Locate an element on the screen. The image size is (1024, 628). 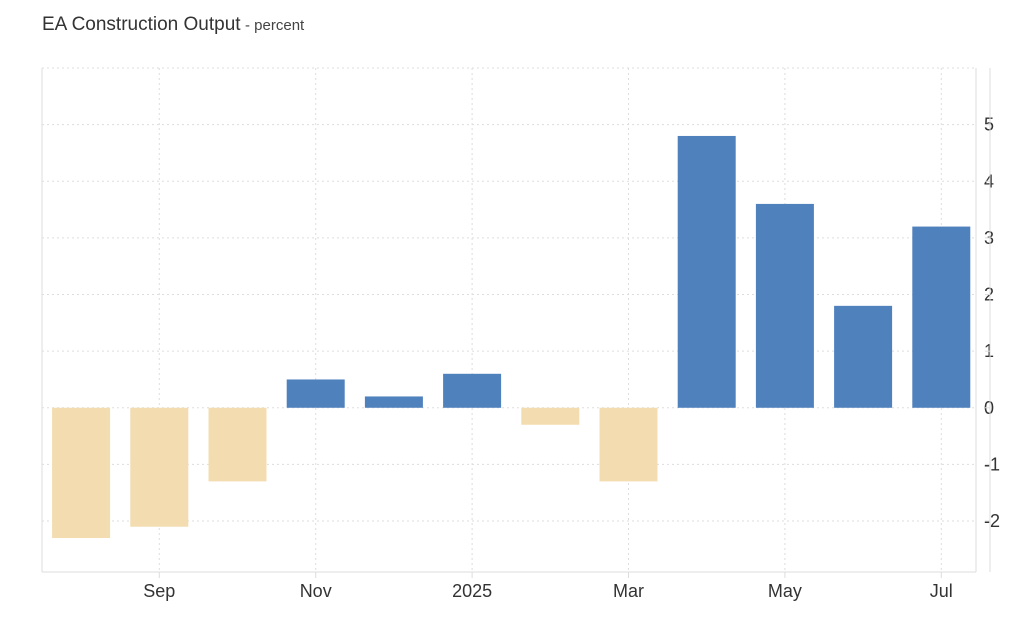
chart-subtitle: - percent is located at coordinates (275, 25).